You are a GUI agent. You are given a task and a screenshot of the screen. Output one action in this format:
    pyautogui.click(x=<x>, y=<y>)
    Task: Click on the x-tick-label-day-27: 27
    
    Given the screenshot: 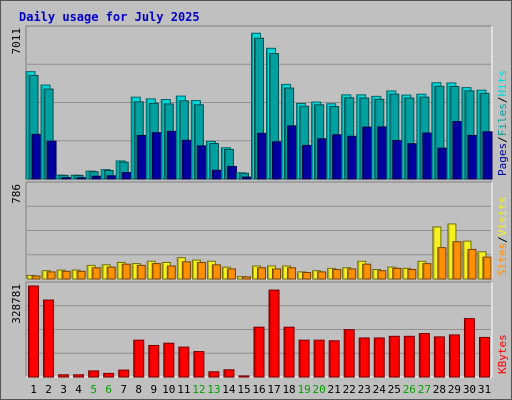 What is the action you would take?
    pyautogui.click(x=424, y=389)
    